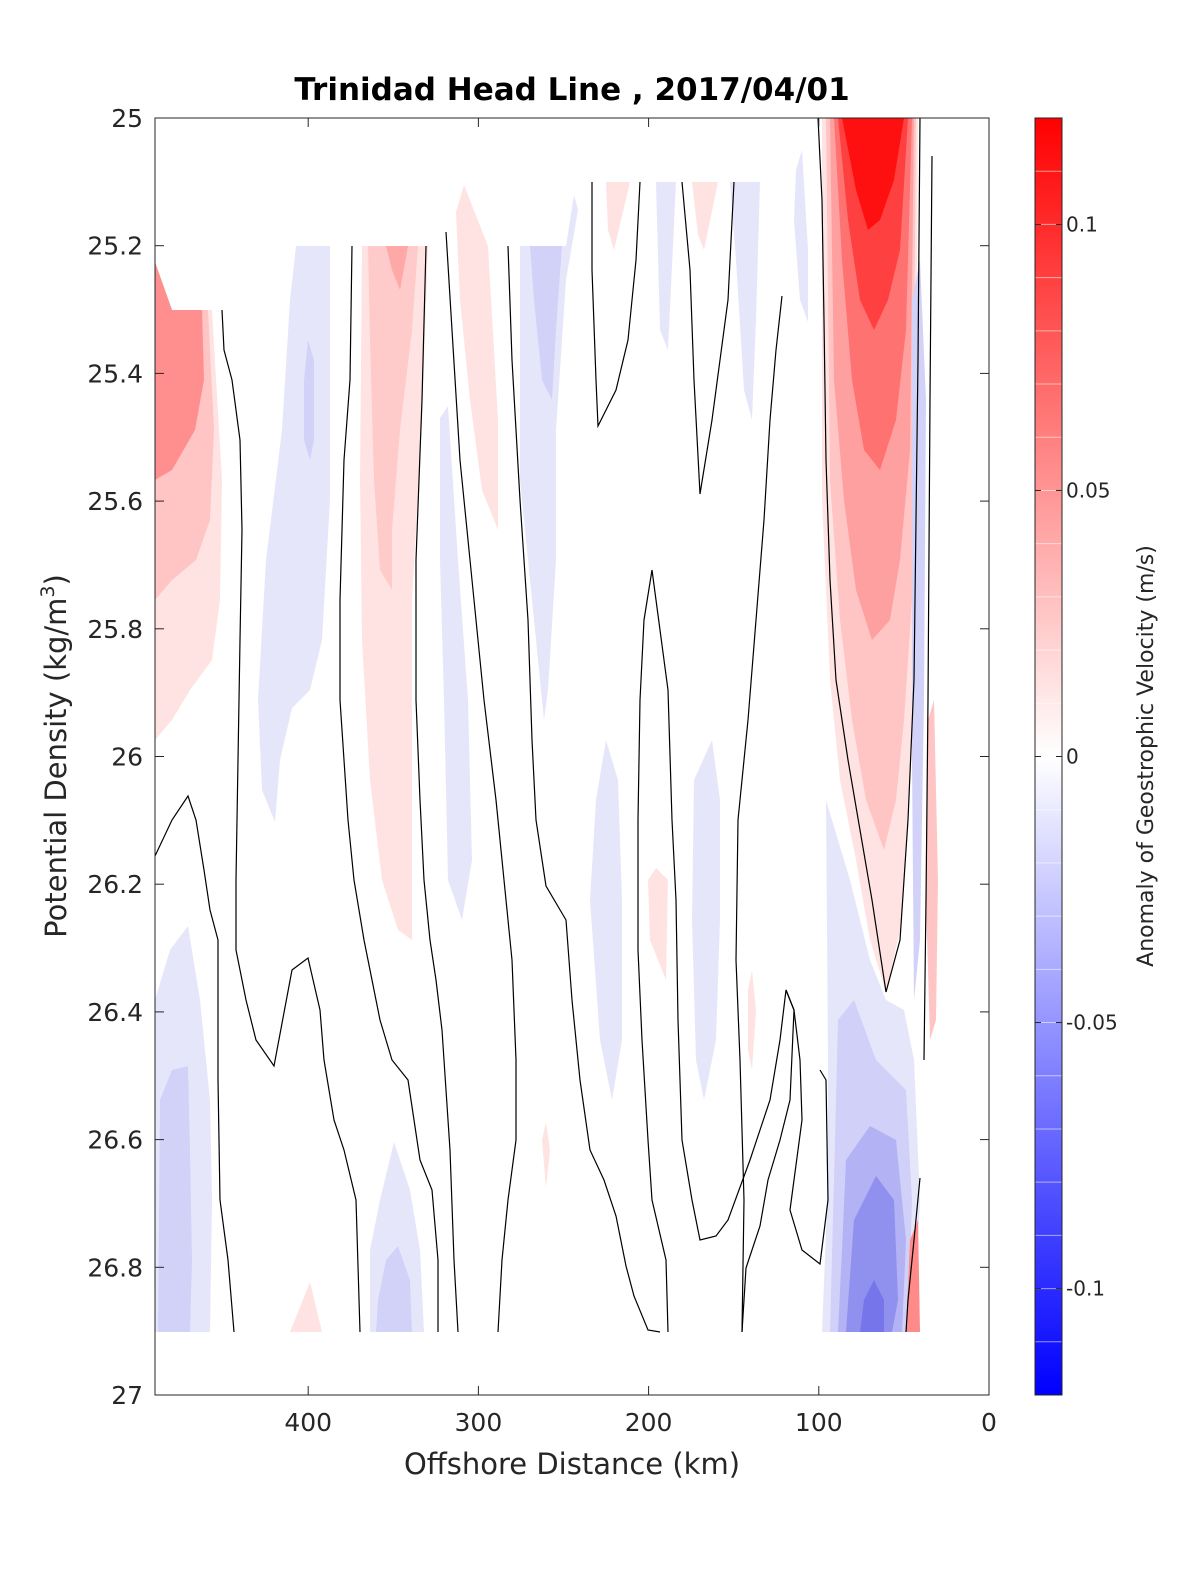 This screenshot has height=1575, width=1200. Describe the element at coordinates (479, 1422) in the screenshot. I see `x-tick-label: 300` at that location.